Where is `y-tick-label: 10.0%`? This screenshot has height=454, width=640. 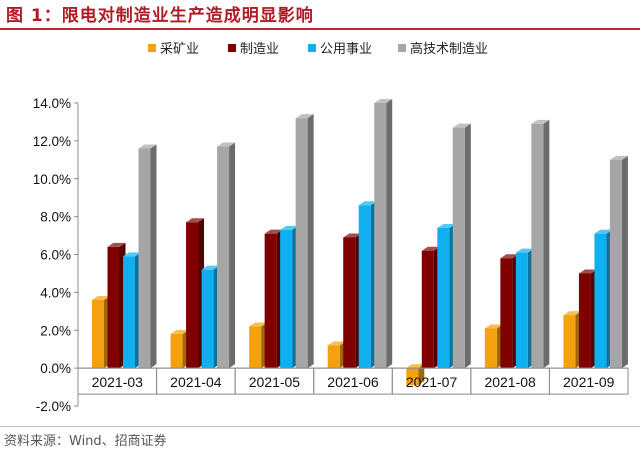
y-tick-label: 10.0% is located at coordinates (52, 179).